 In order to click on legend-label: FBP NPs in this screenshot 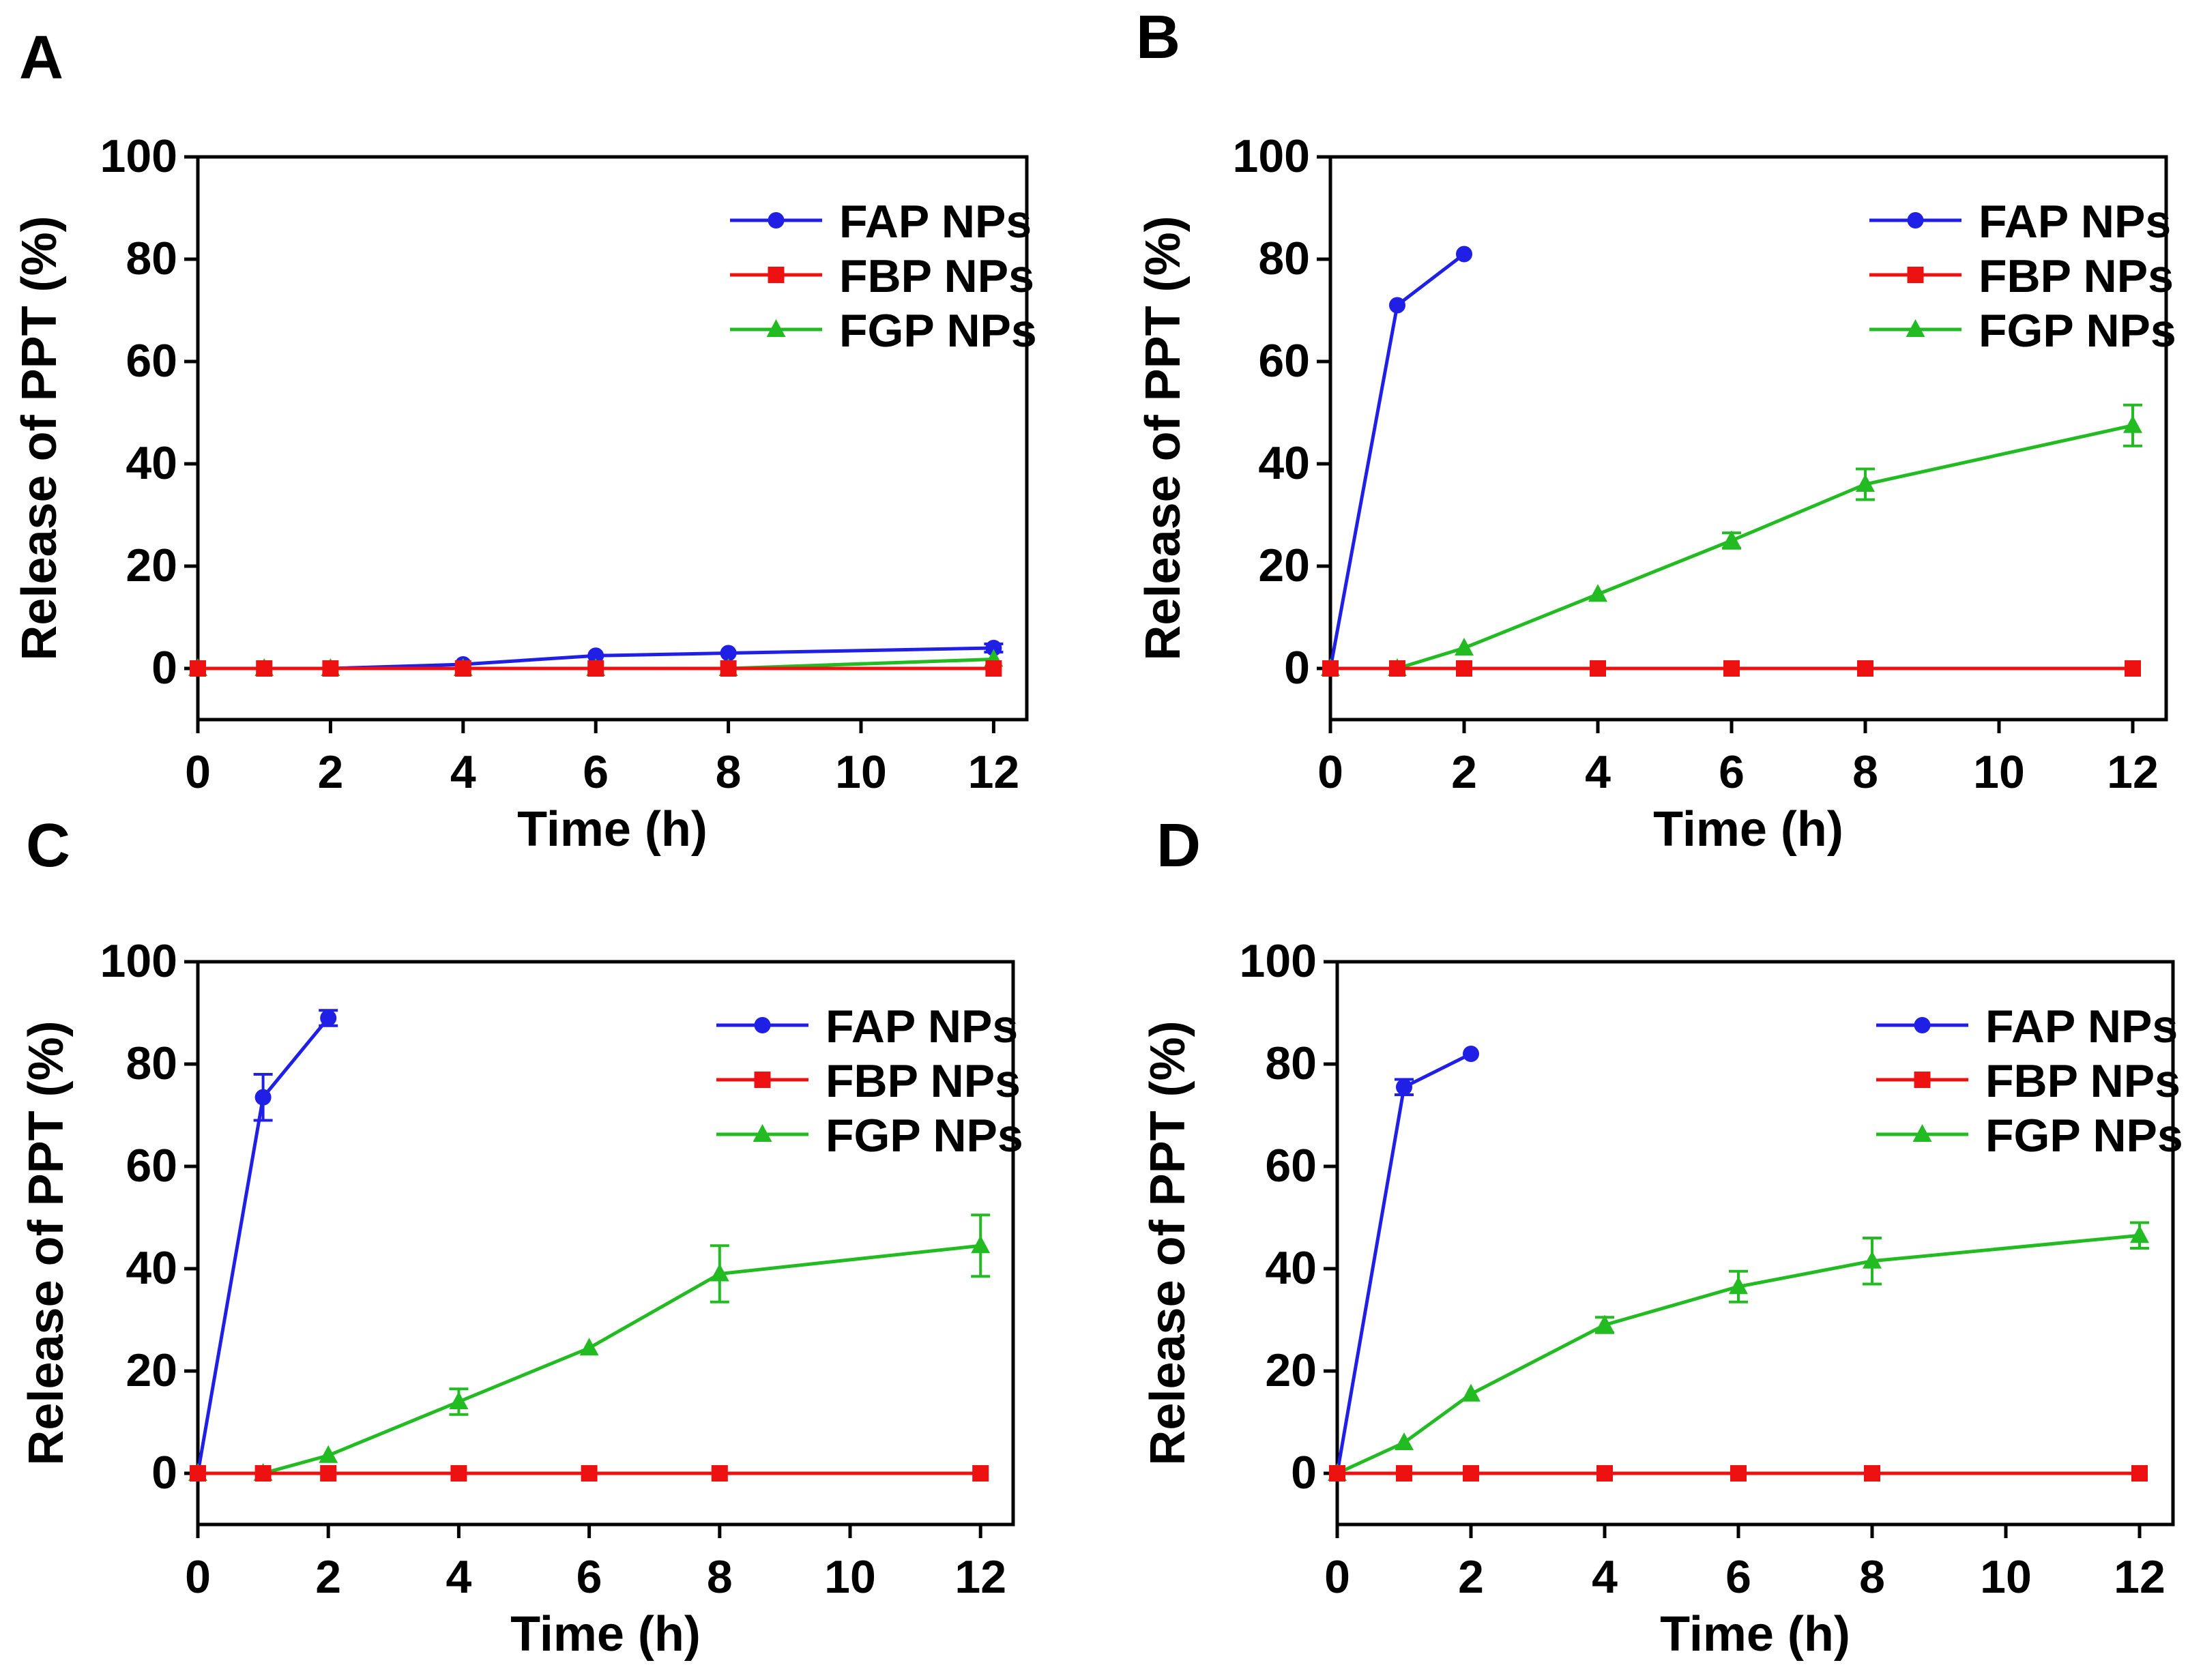, I will do `click(923, 1081)`.